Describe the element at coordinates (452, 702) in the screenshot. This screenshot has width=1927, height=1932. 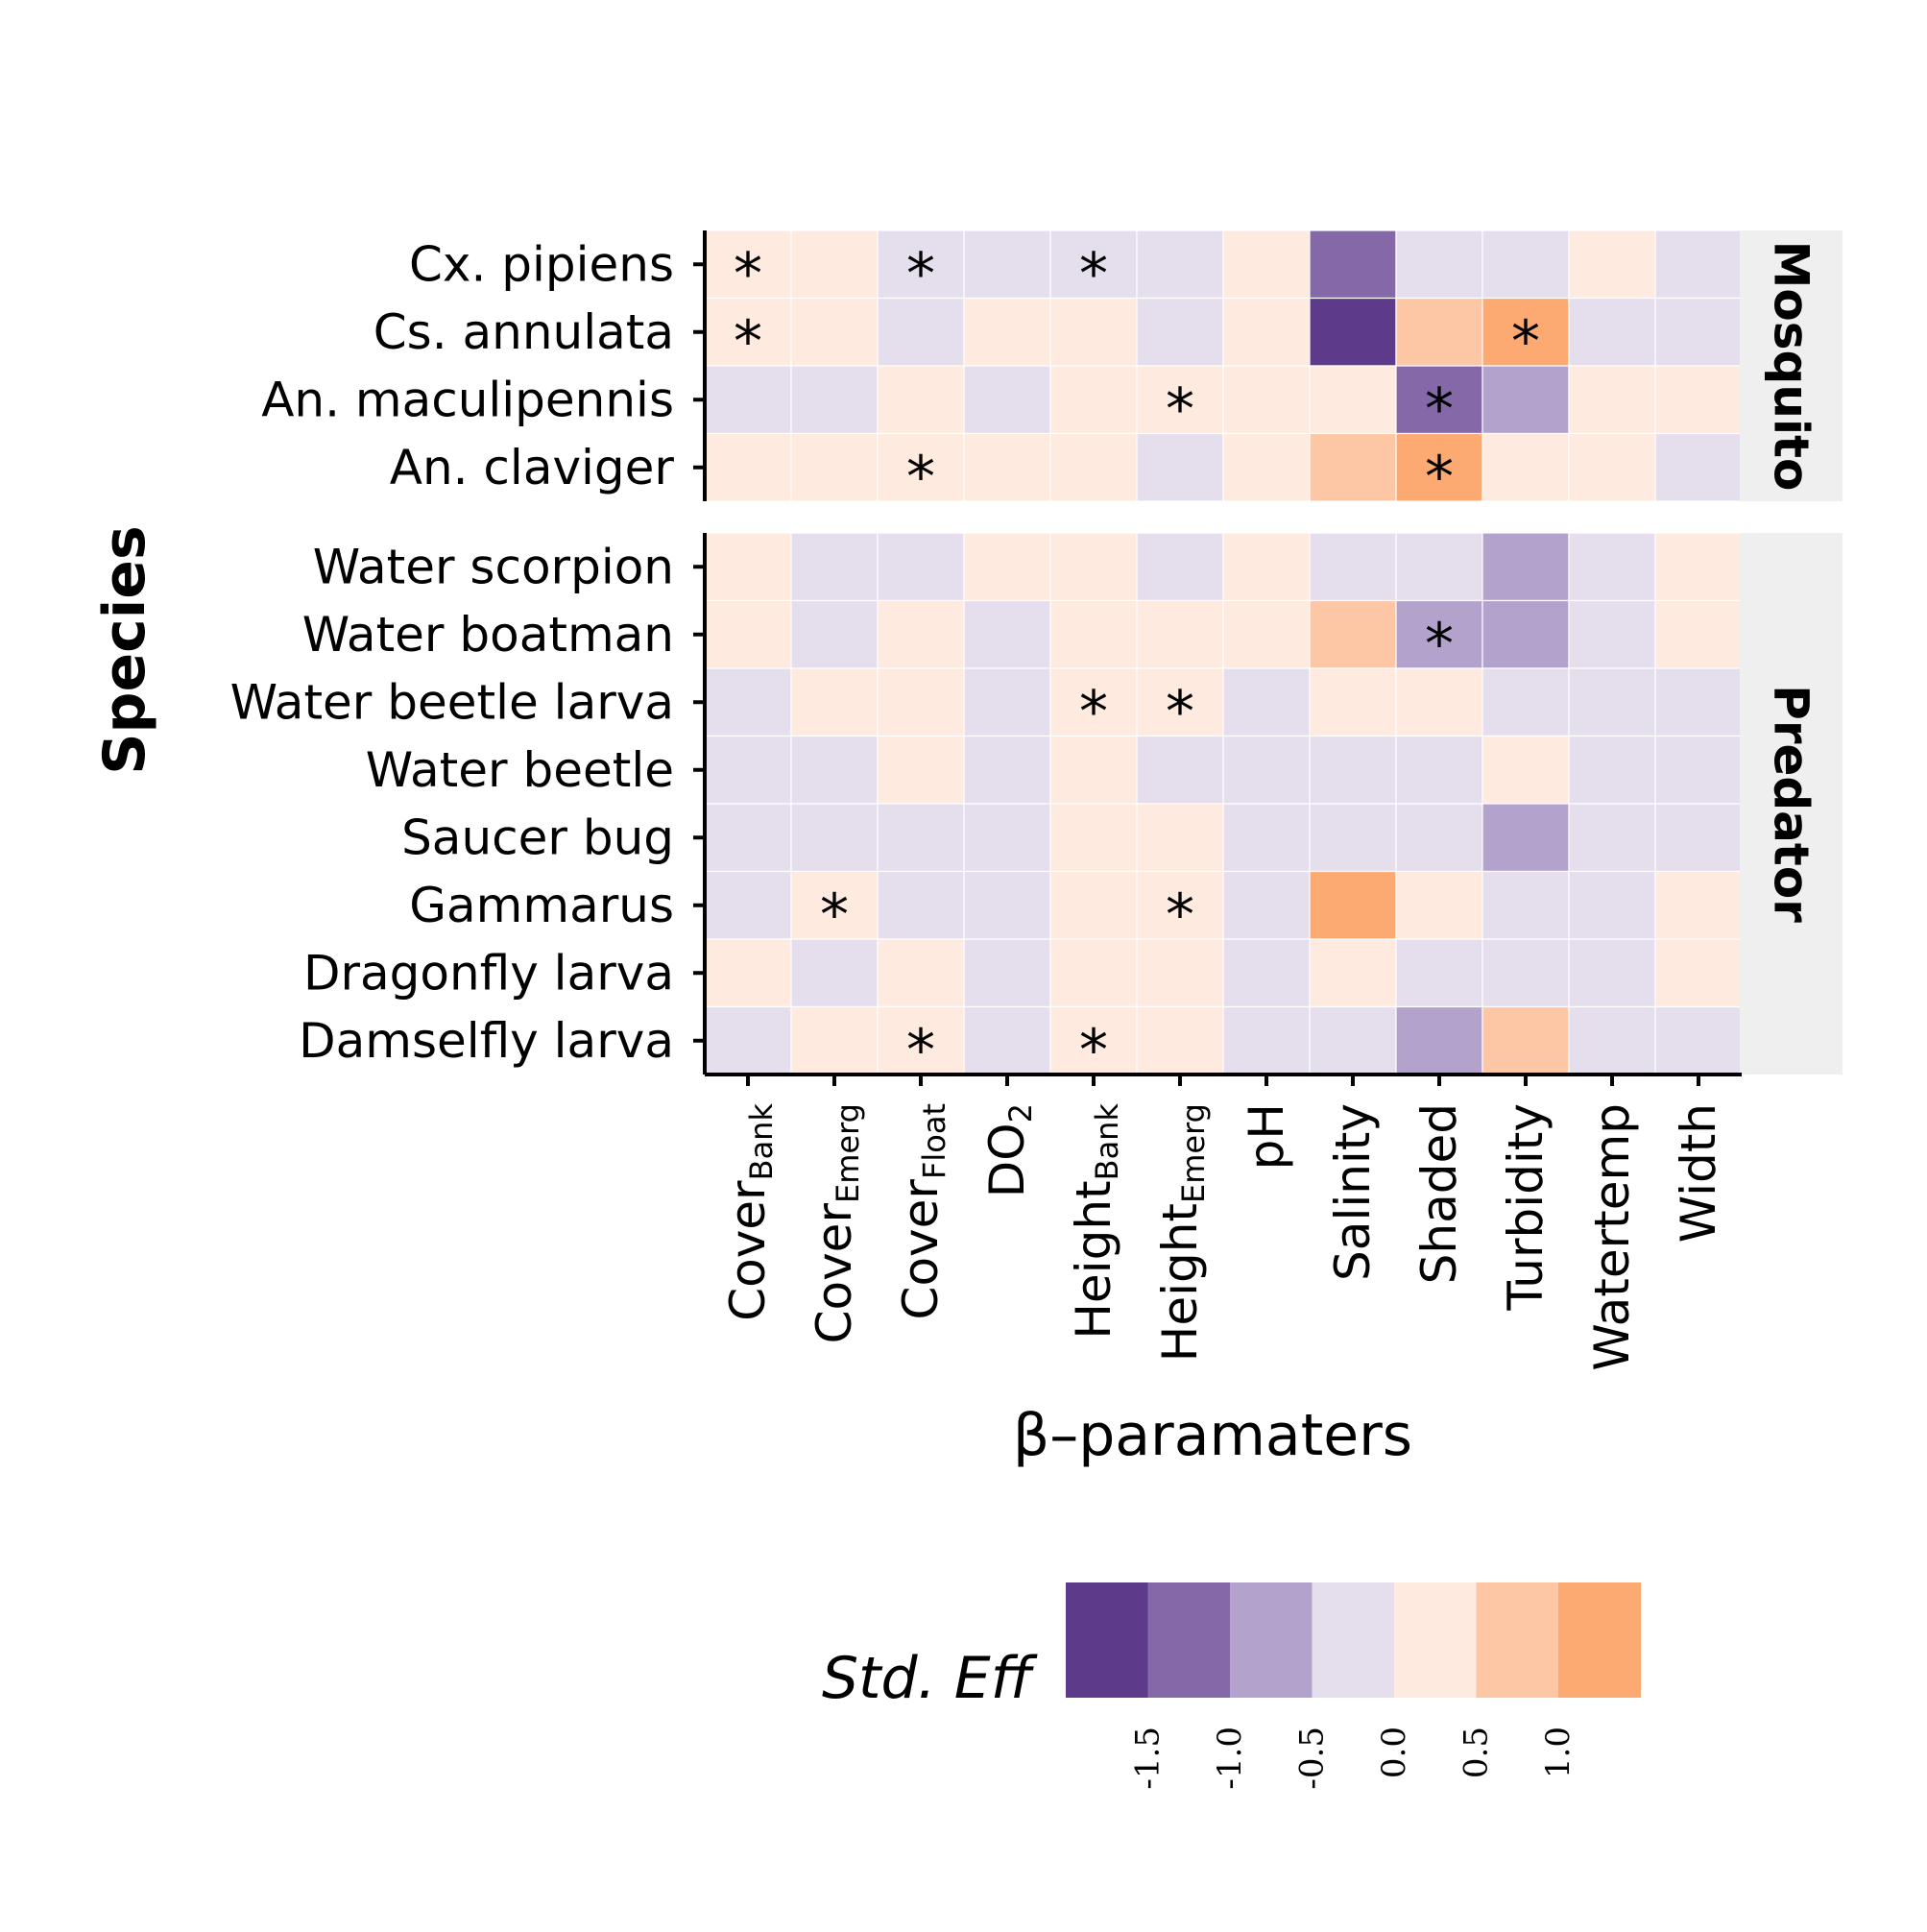
I see `y-tick-label: Water beetle larva` at that location.